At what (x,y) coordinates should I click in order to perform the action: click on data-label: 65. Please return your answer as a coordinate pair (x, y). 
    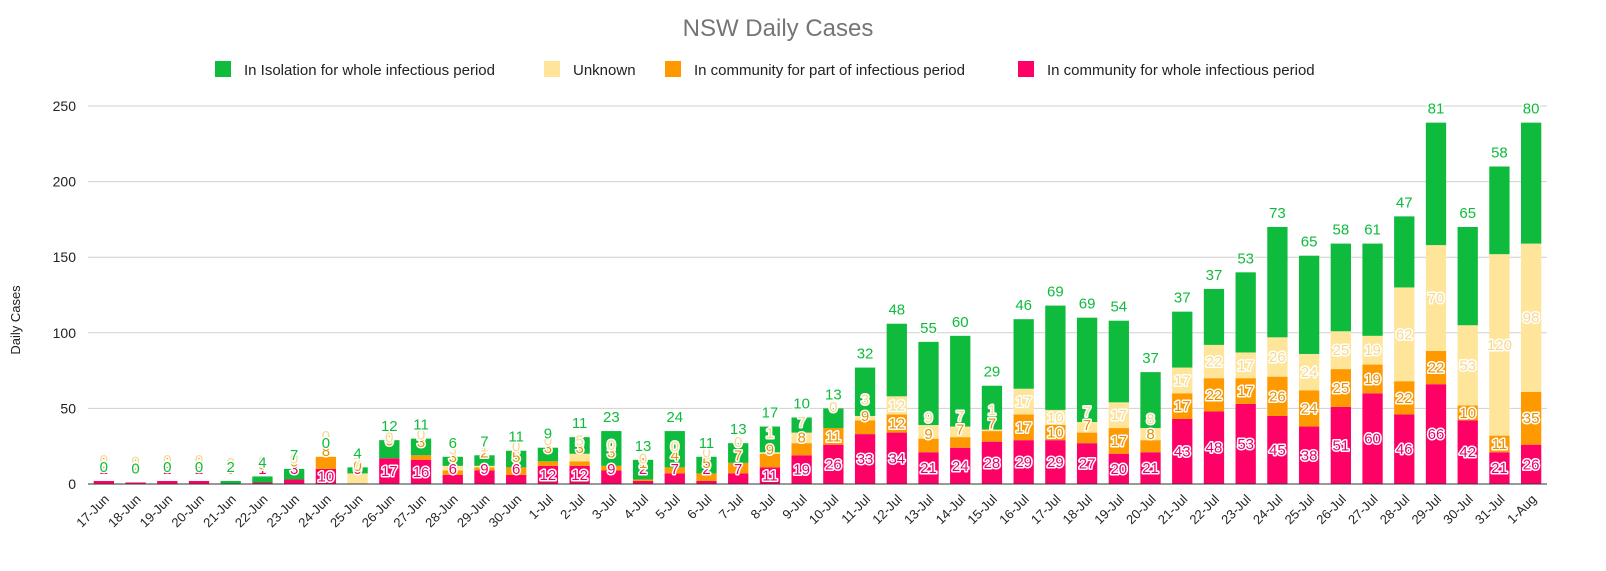
    Looking at the image, I should click on (1309, 242).